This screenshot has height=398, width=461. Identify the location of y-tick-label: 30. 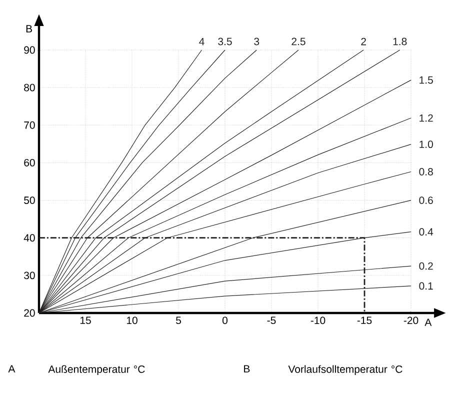
(29, 276).